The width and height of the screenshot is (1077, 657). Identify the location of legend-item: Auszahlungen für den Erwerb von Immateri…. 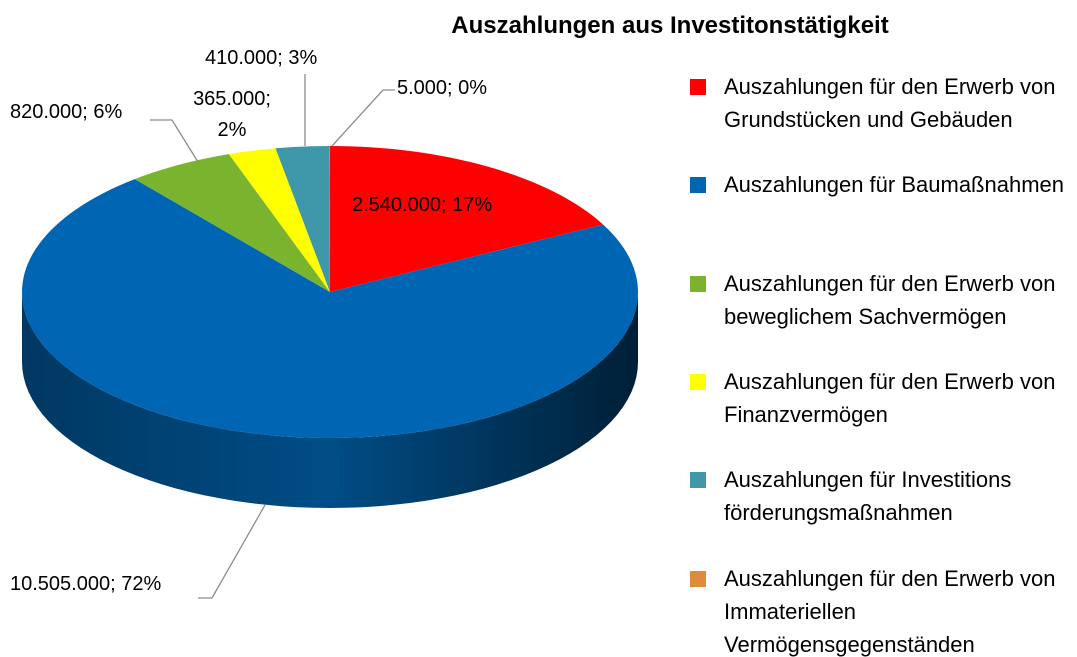
(882, 609).